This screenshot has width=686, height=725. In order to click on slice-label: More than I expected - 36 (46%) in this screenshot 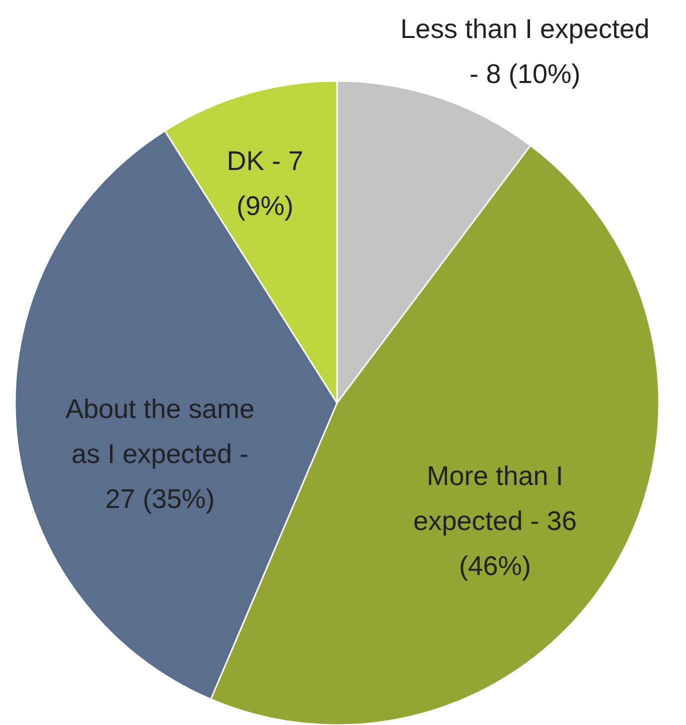, I will do `click(495, 521)`.